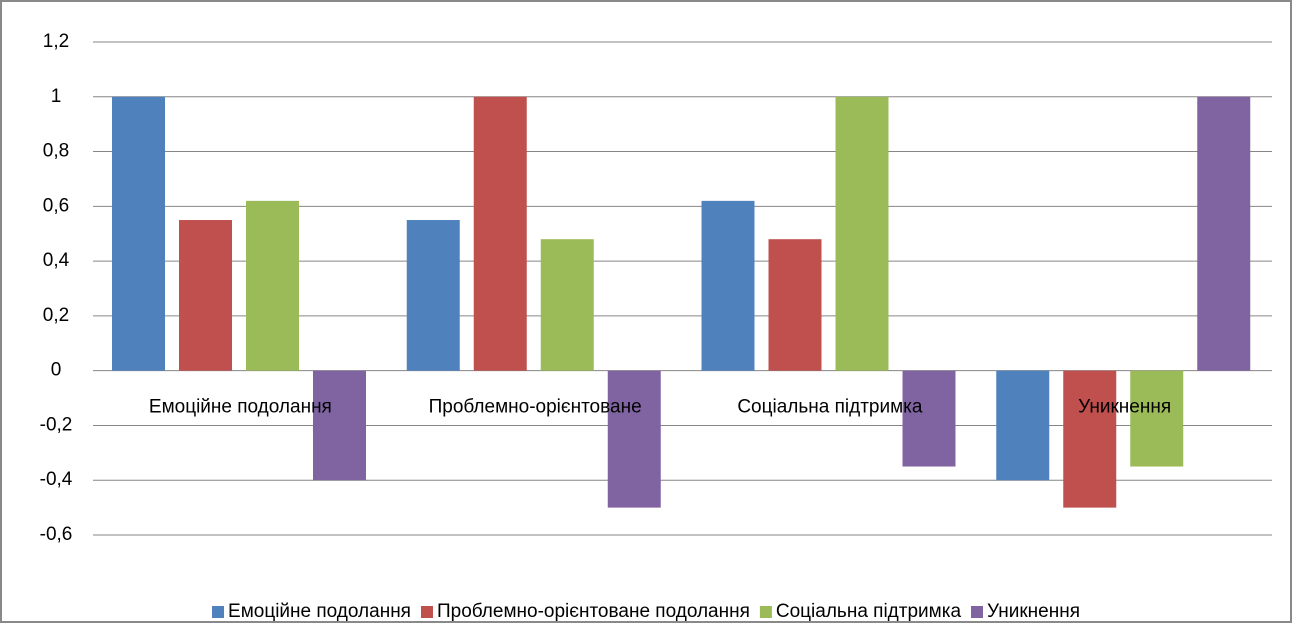 Image resolution: width=1292 pixels, height=623 pixels. Describe the element at coordinates (319, 611) in the screenshot. I see `legend-label: Емоційне подолання` at that location.